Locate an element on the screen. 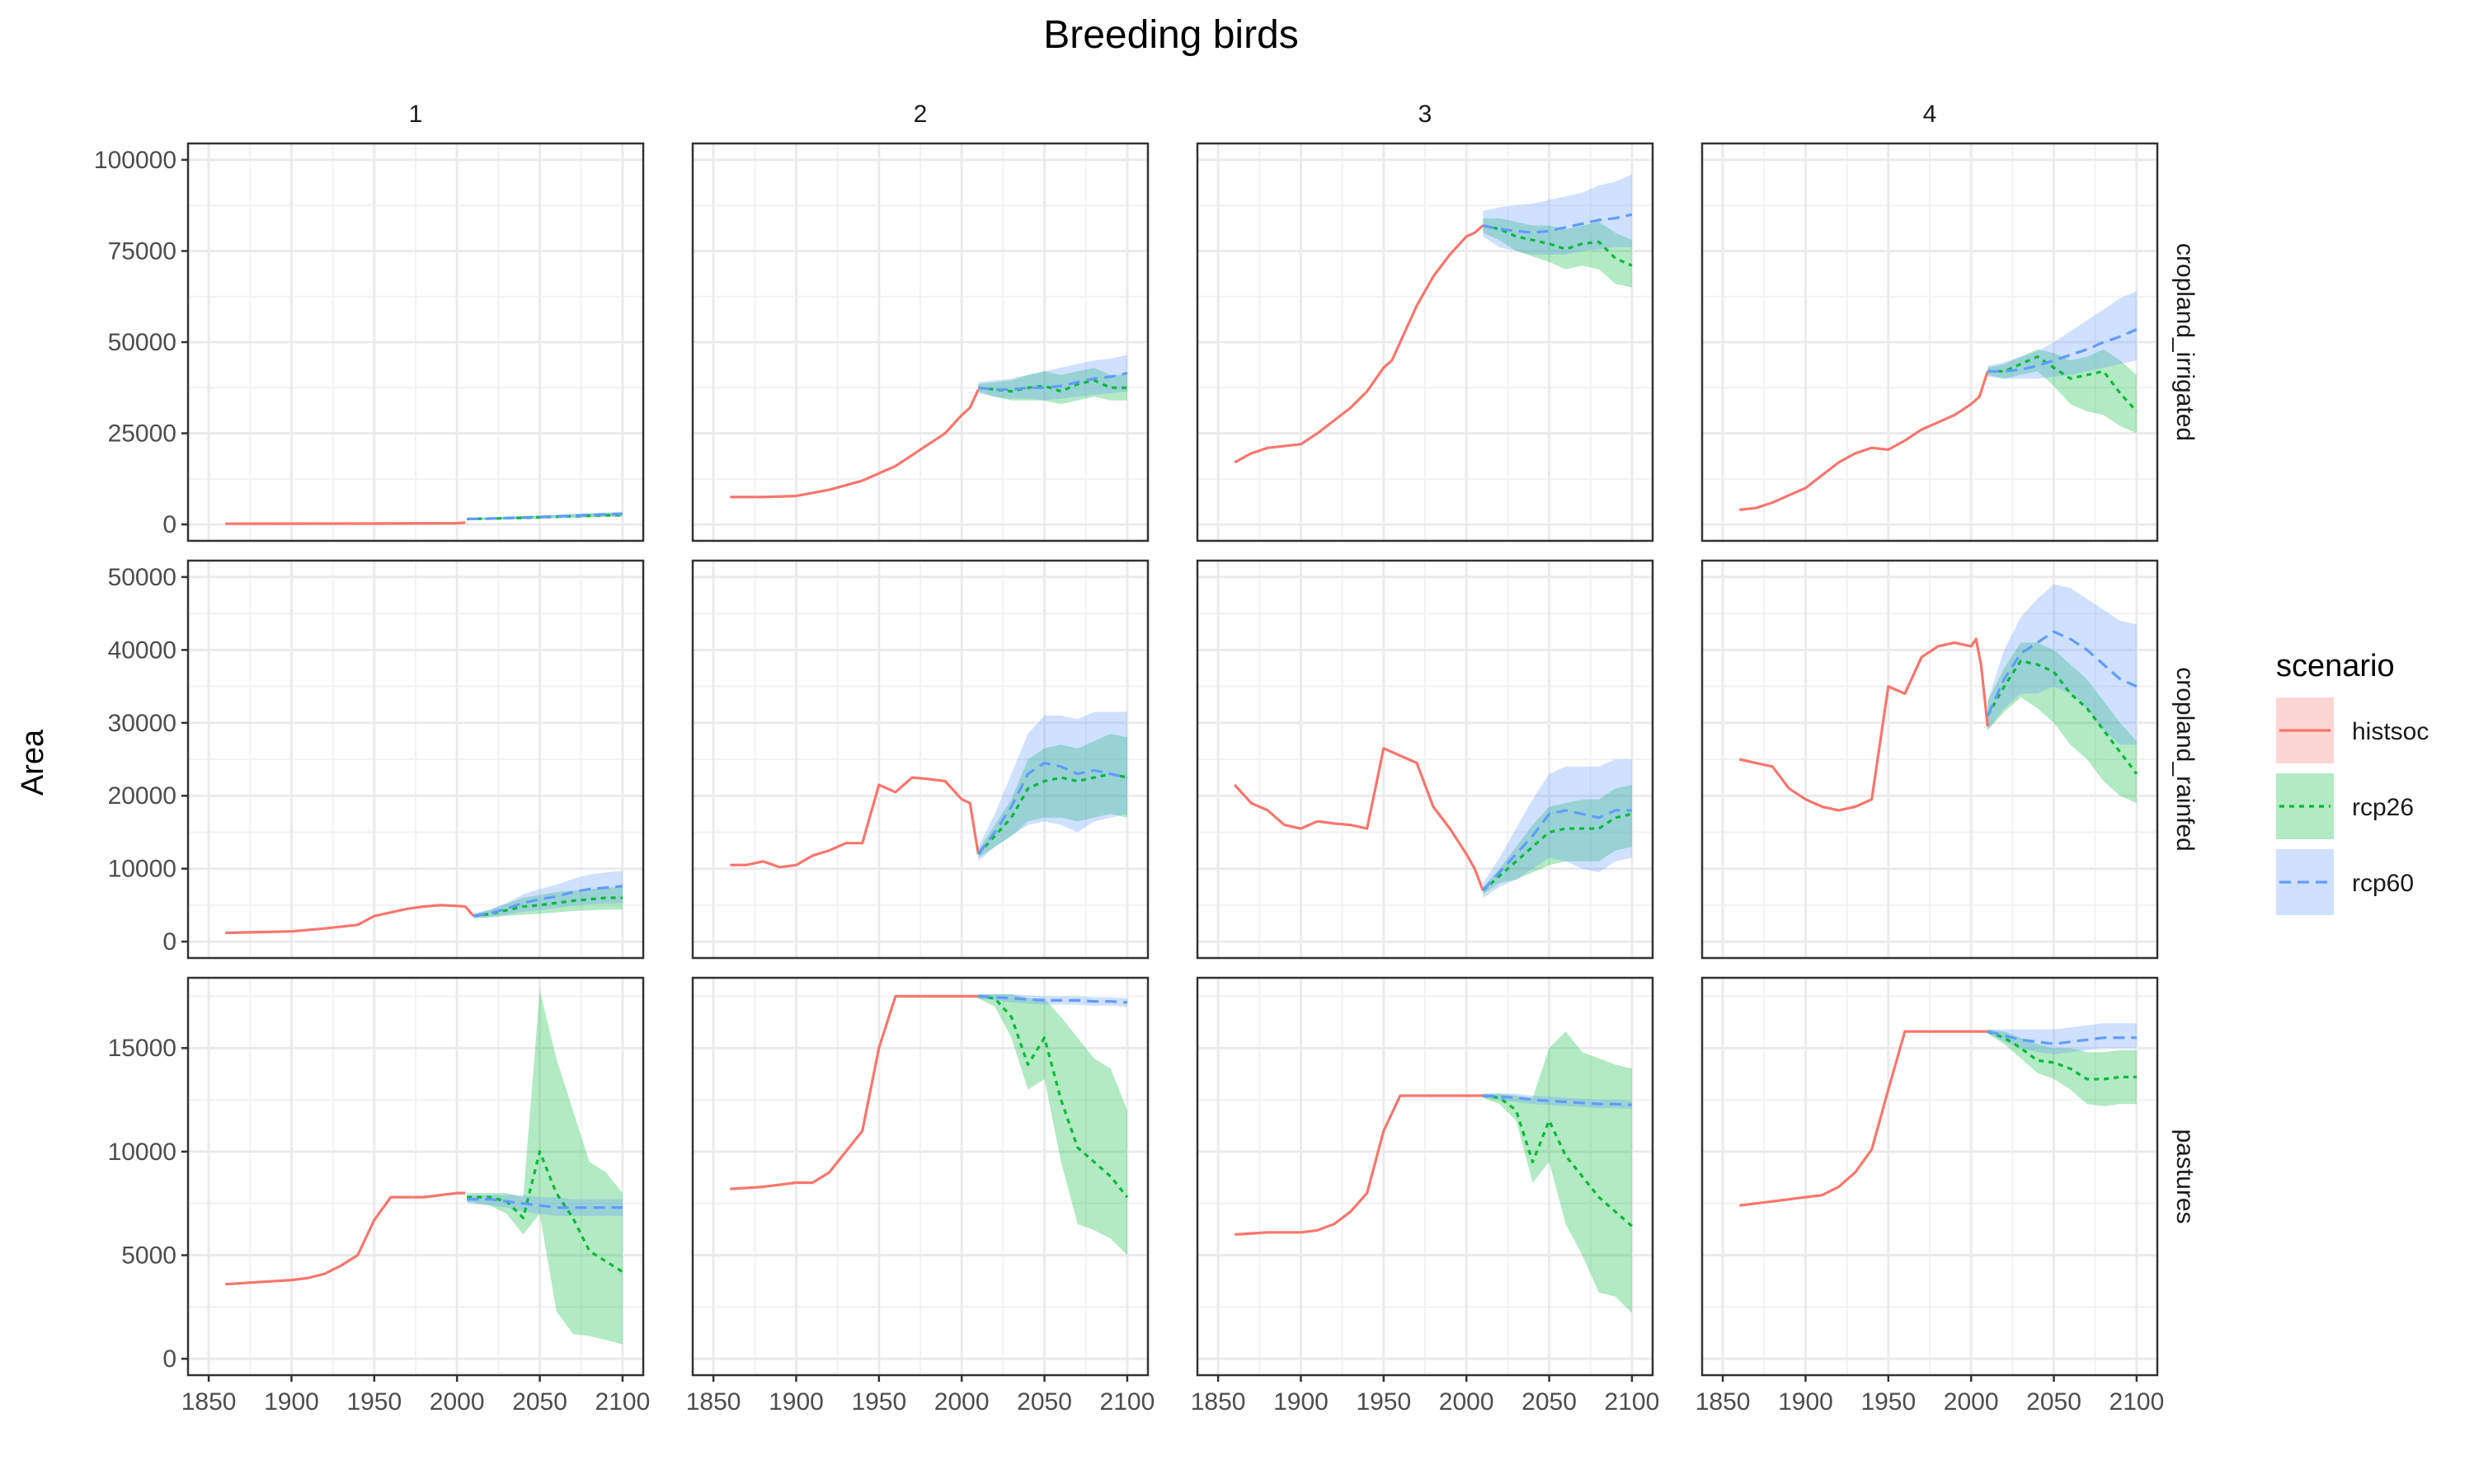 The height and width of the screenshot is (1484, 2474). facet-column-label: 2 is located at coordinates (921, 114).